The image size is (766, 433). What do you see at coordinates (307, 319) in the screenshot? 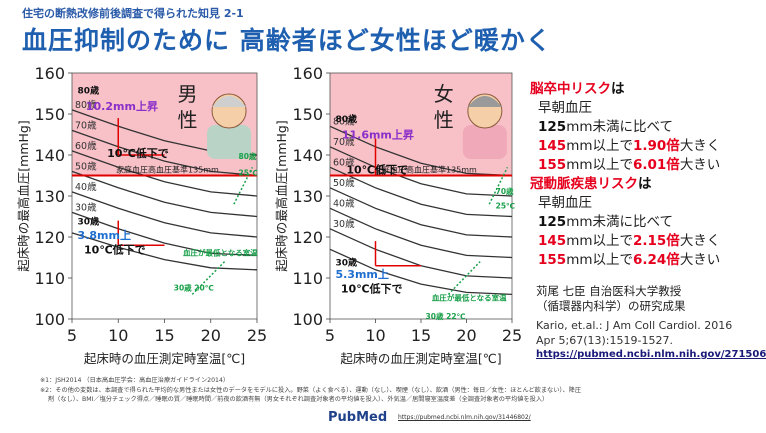
I see `y-tick-label: 100` at bounding box center [307, 319].